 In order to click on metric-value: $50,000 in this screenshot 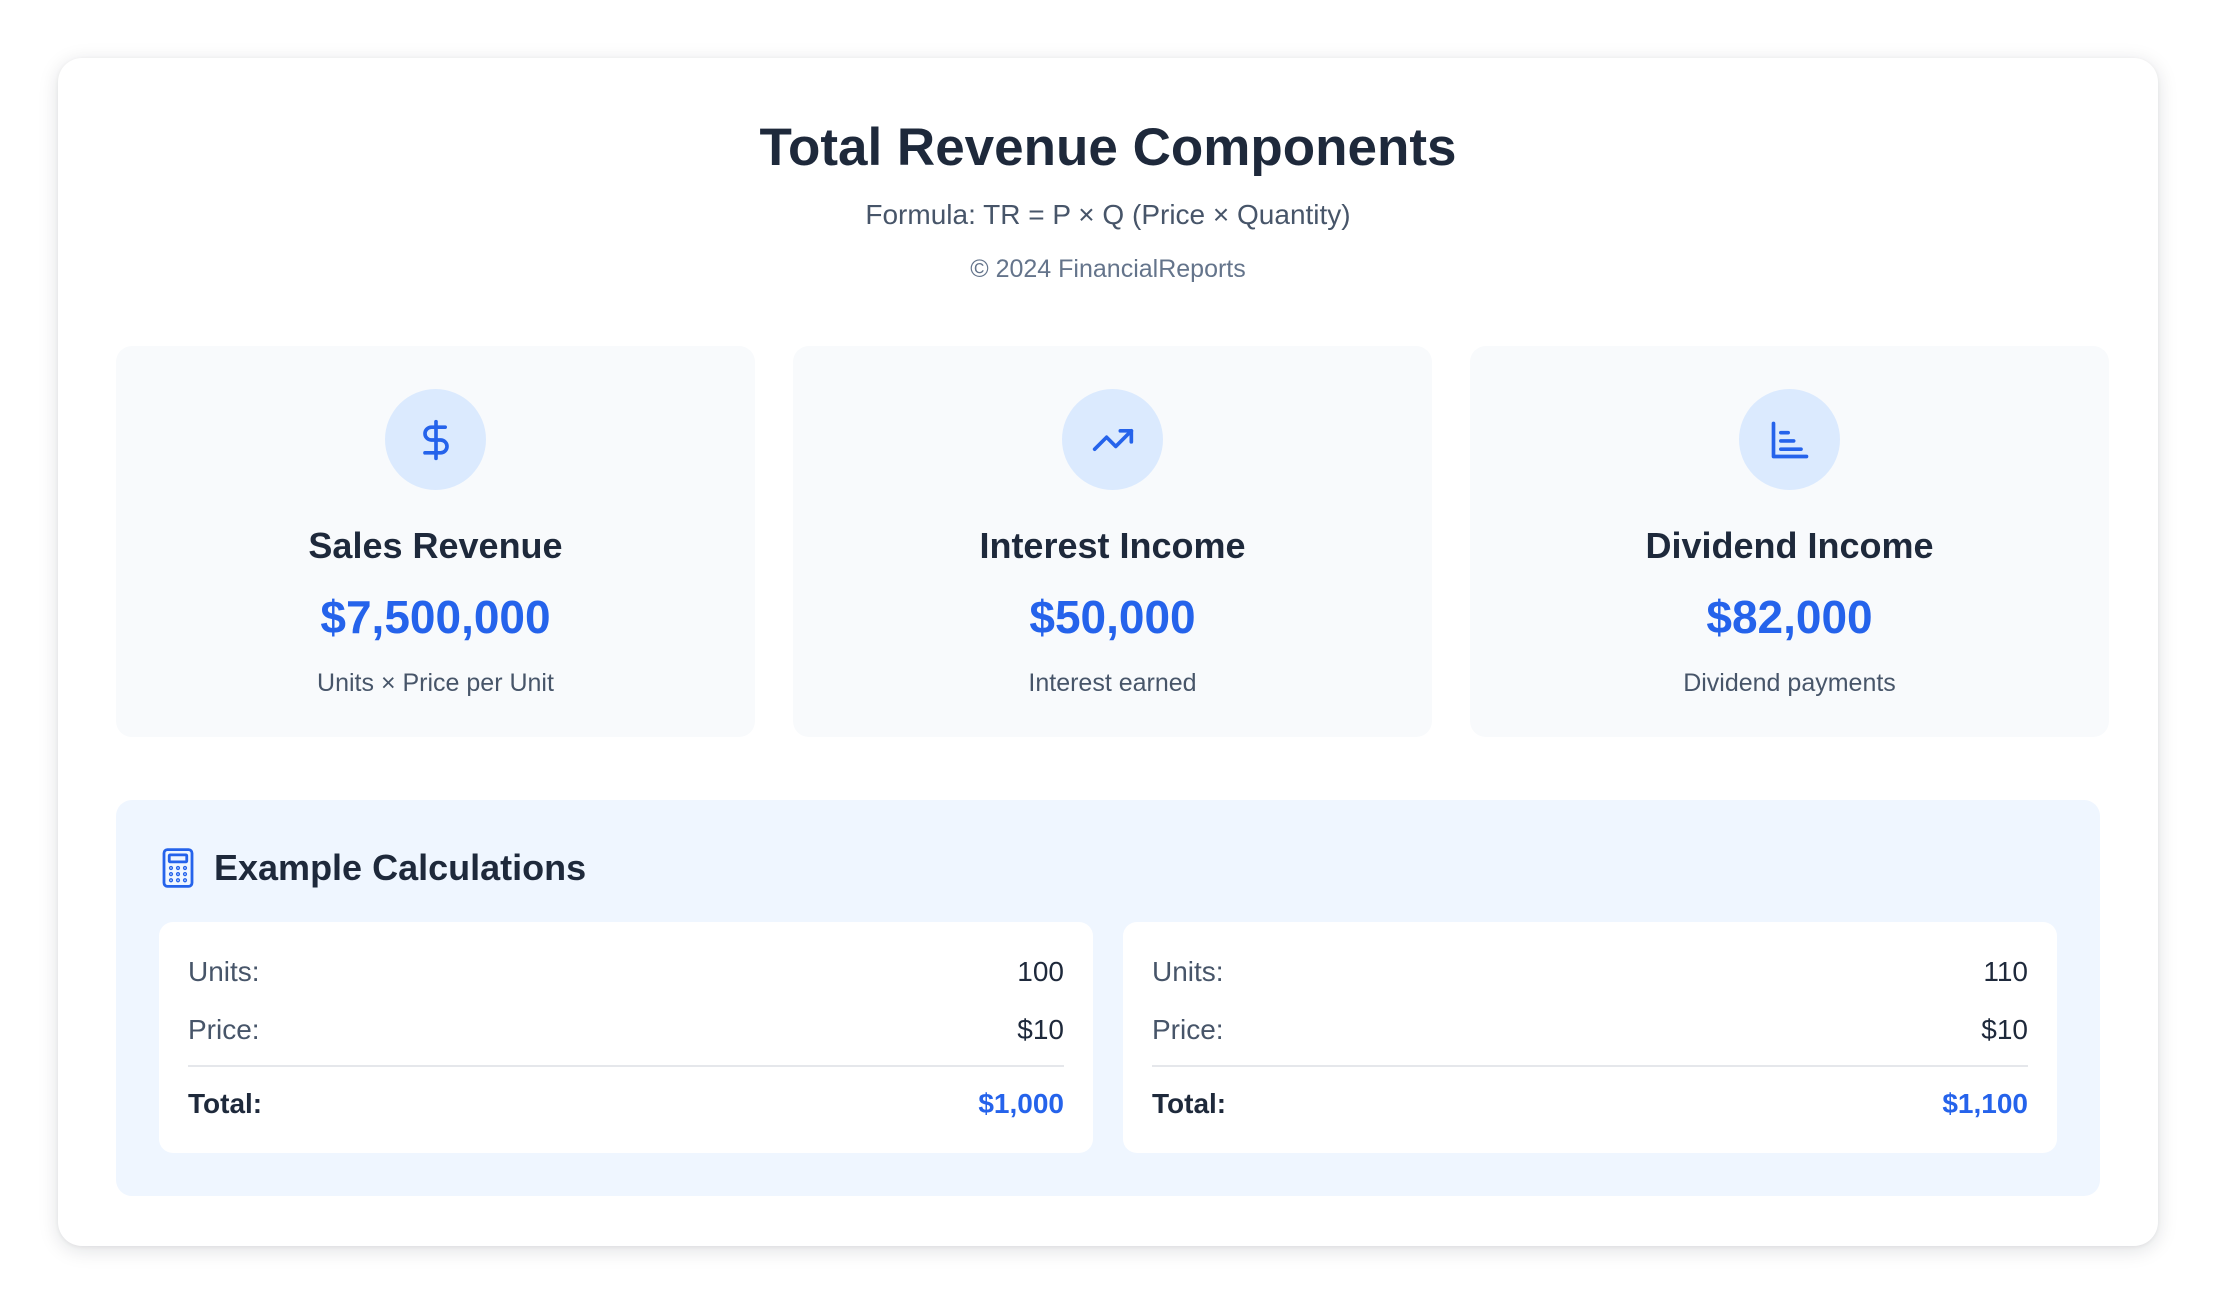, I will do `click(1112, 617)`.